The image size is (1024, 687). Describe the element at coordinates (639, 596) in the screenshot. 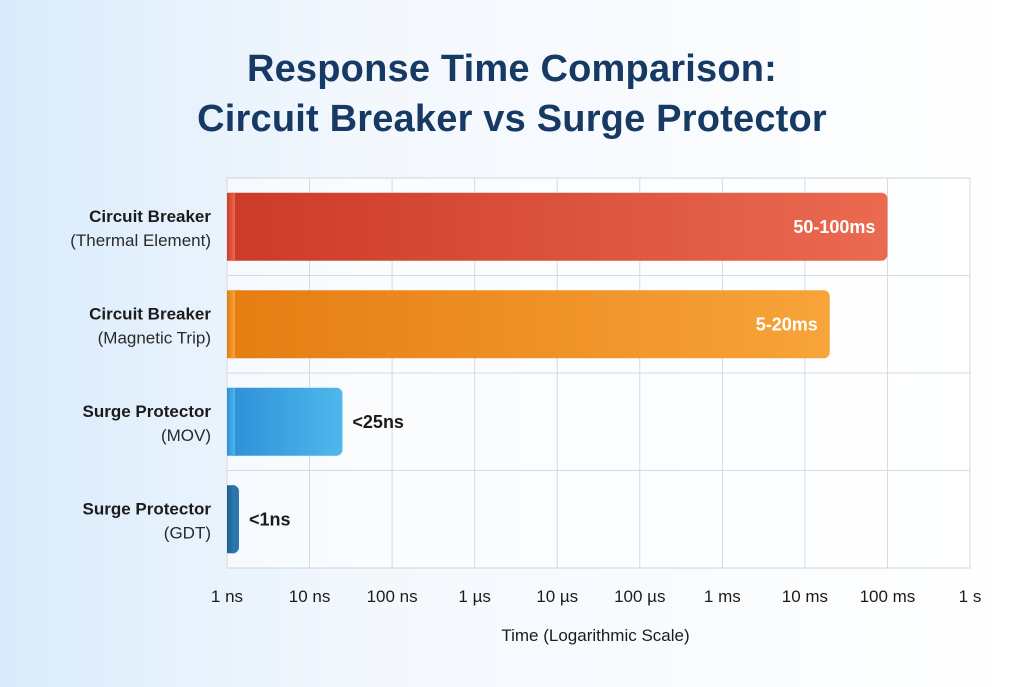

I see `x-tick-label: 100 µs` at that location.